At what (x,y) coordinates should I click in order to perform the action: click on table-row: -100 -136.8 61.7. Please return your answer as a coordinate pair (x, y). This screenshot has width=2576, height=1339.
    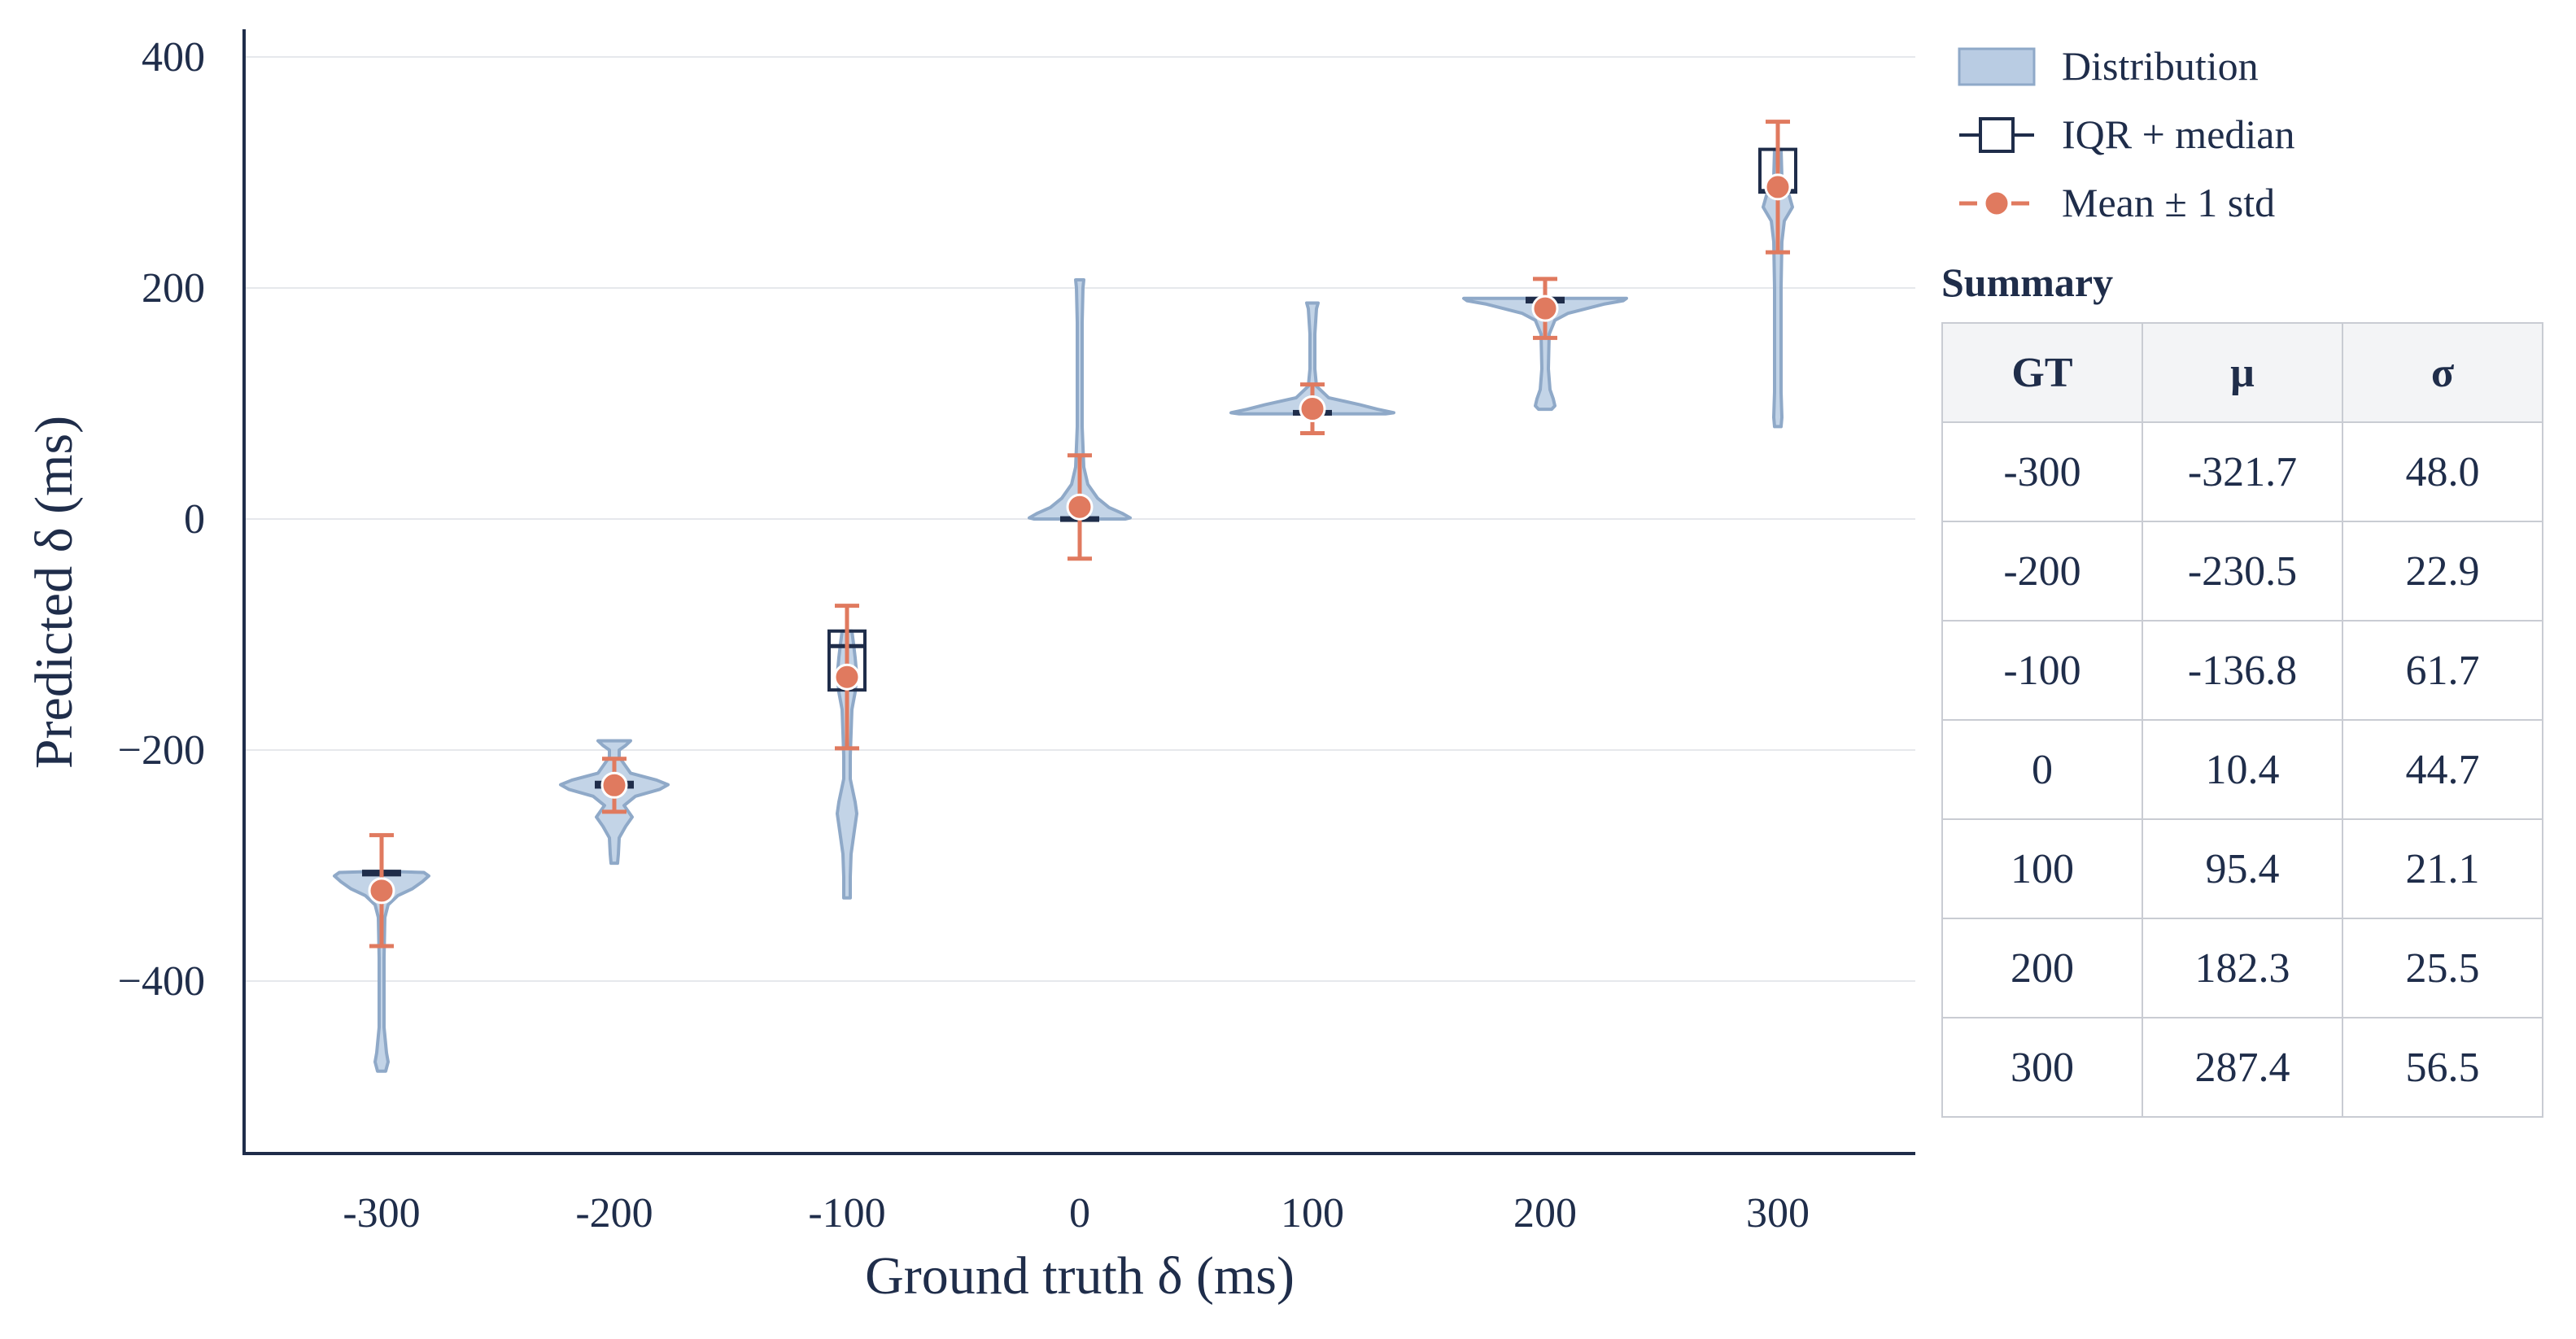
    Looking at the image, I should click on (2242, 670).